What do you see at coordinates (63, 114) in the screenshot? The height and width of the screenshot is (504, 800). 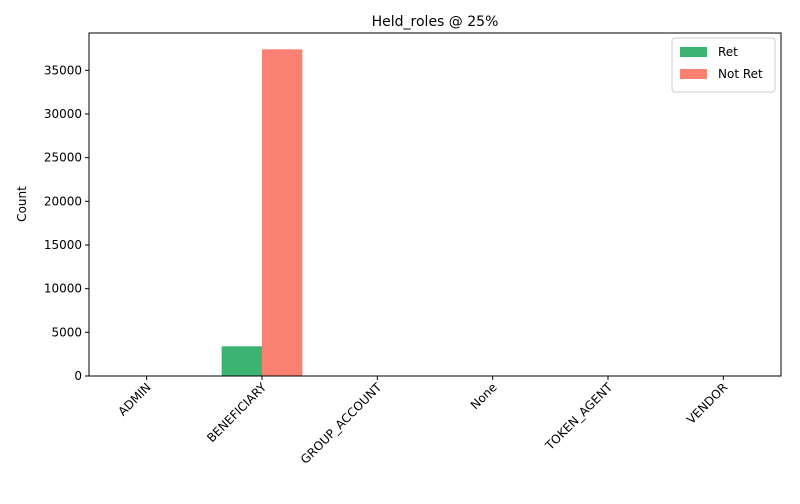 I see `y-tick-label: 30000` at bounding box center [63, 114].